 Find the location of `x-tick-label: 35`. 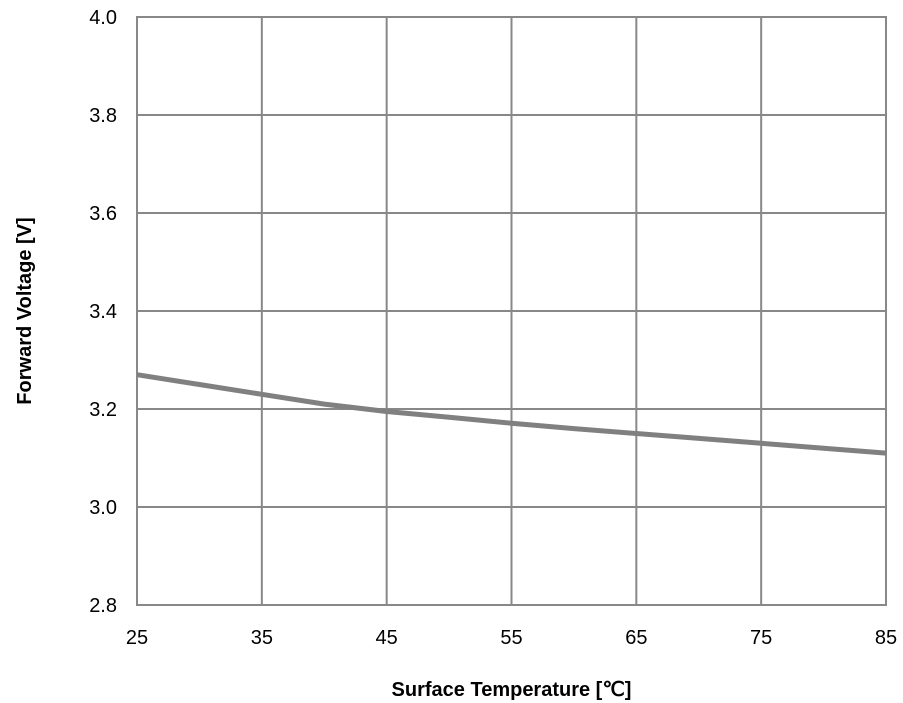

x-tick-label: 35 is located at coordinates (262, 638).